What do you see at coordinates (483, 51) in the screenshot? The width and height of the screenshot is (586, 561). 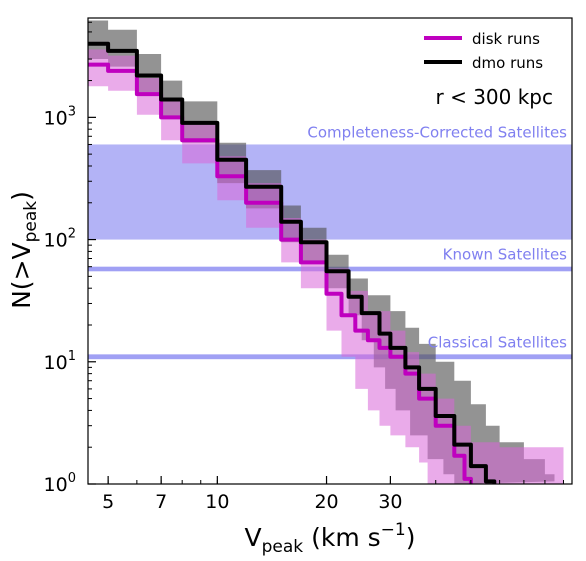 I see `legend: disk runs dmo runs` at bounding box center [483, 51].